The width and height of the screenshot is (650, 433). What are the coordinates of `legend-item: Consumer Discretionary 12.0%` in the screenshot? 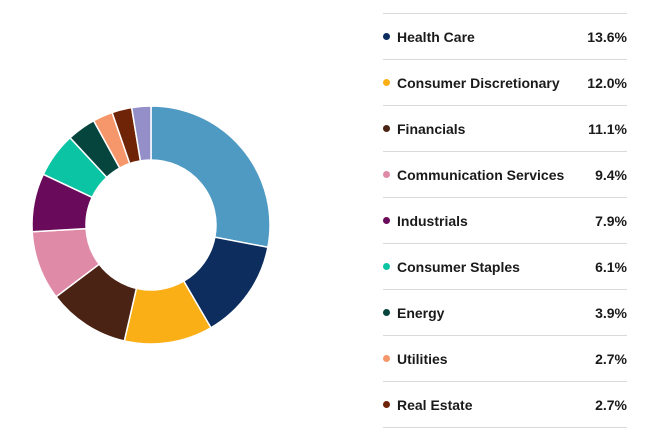 It's located at (505, 82).